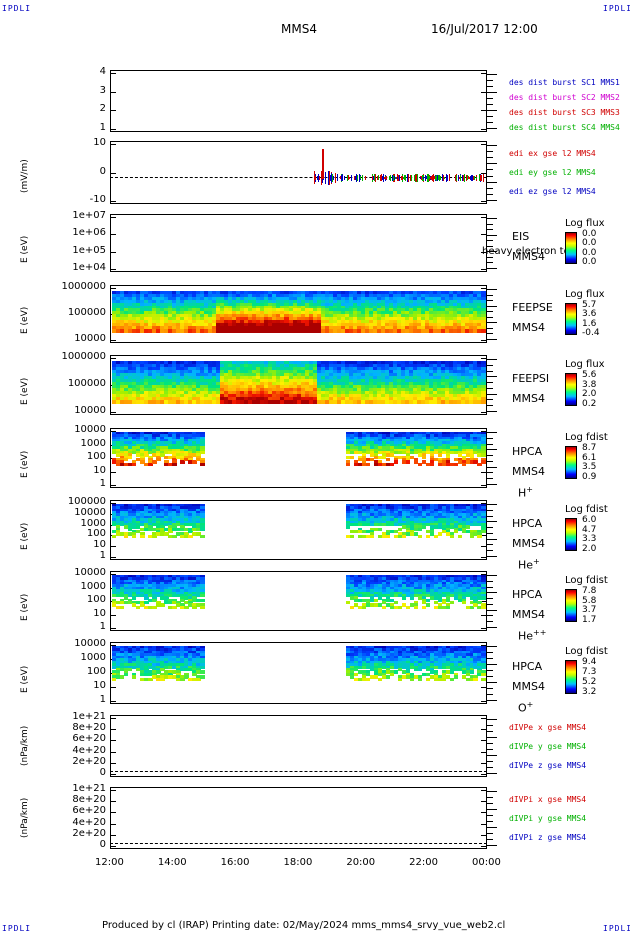 The width and height of the screenshot is (630, 934). I want to click on legend-entry-divpi: dIVPi x gse MMS4, so click(548, 799).